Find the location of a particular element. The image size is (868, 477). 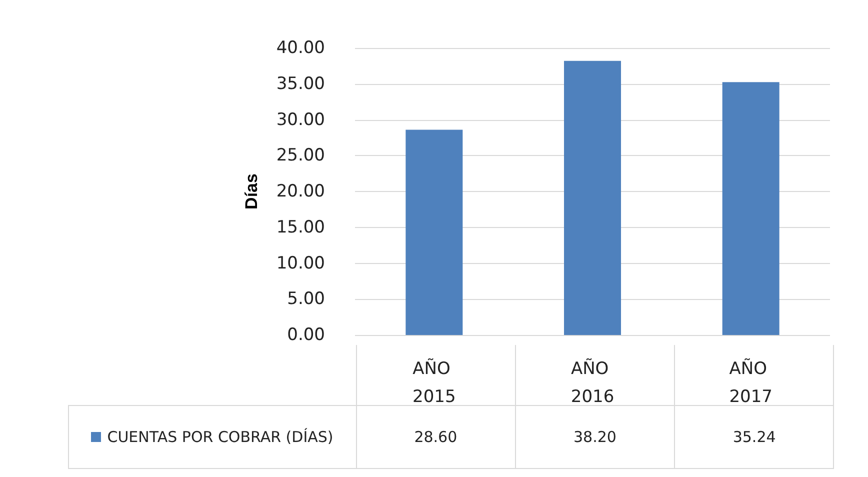

y-tick-label: 20.00 is located at coordinates (300, 192).